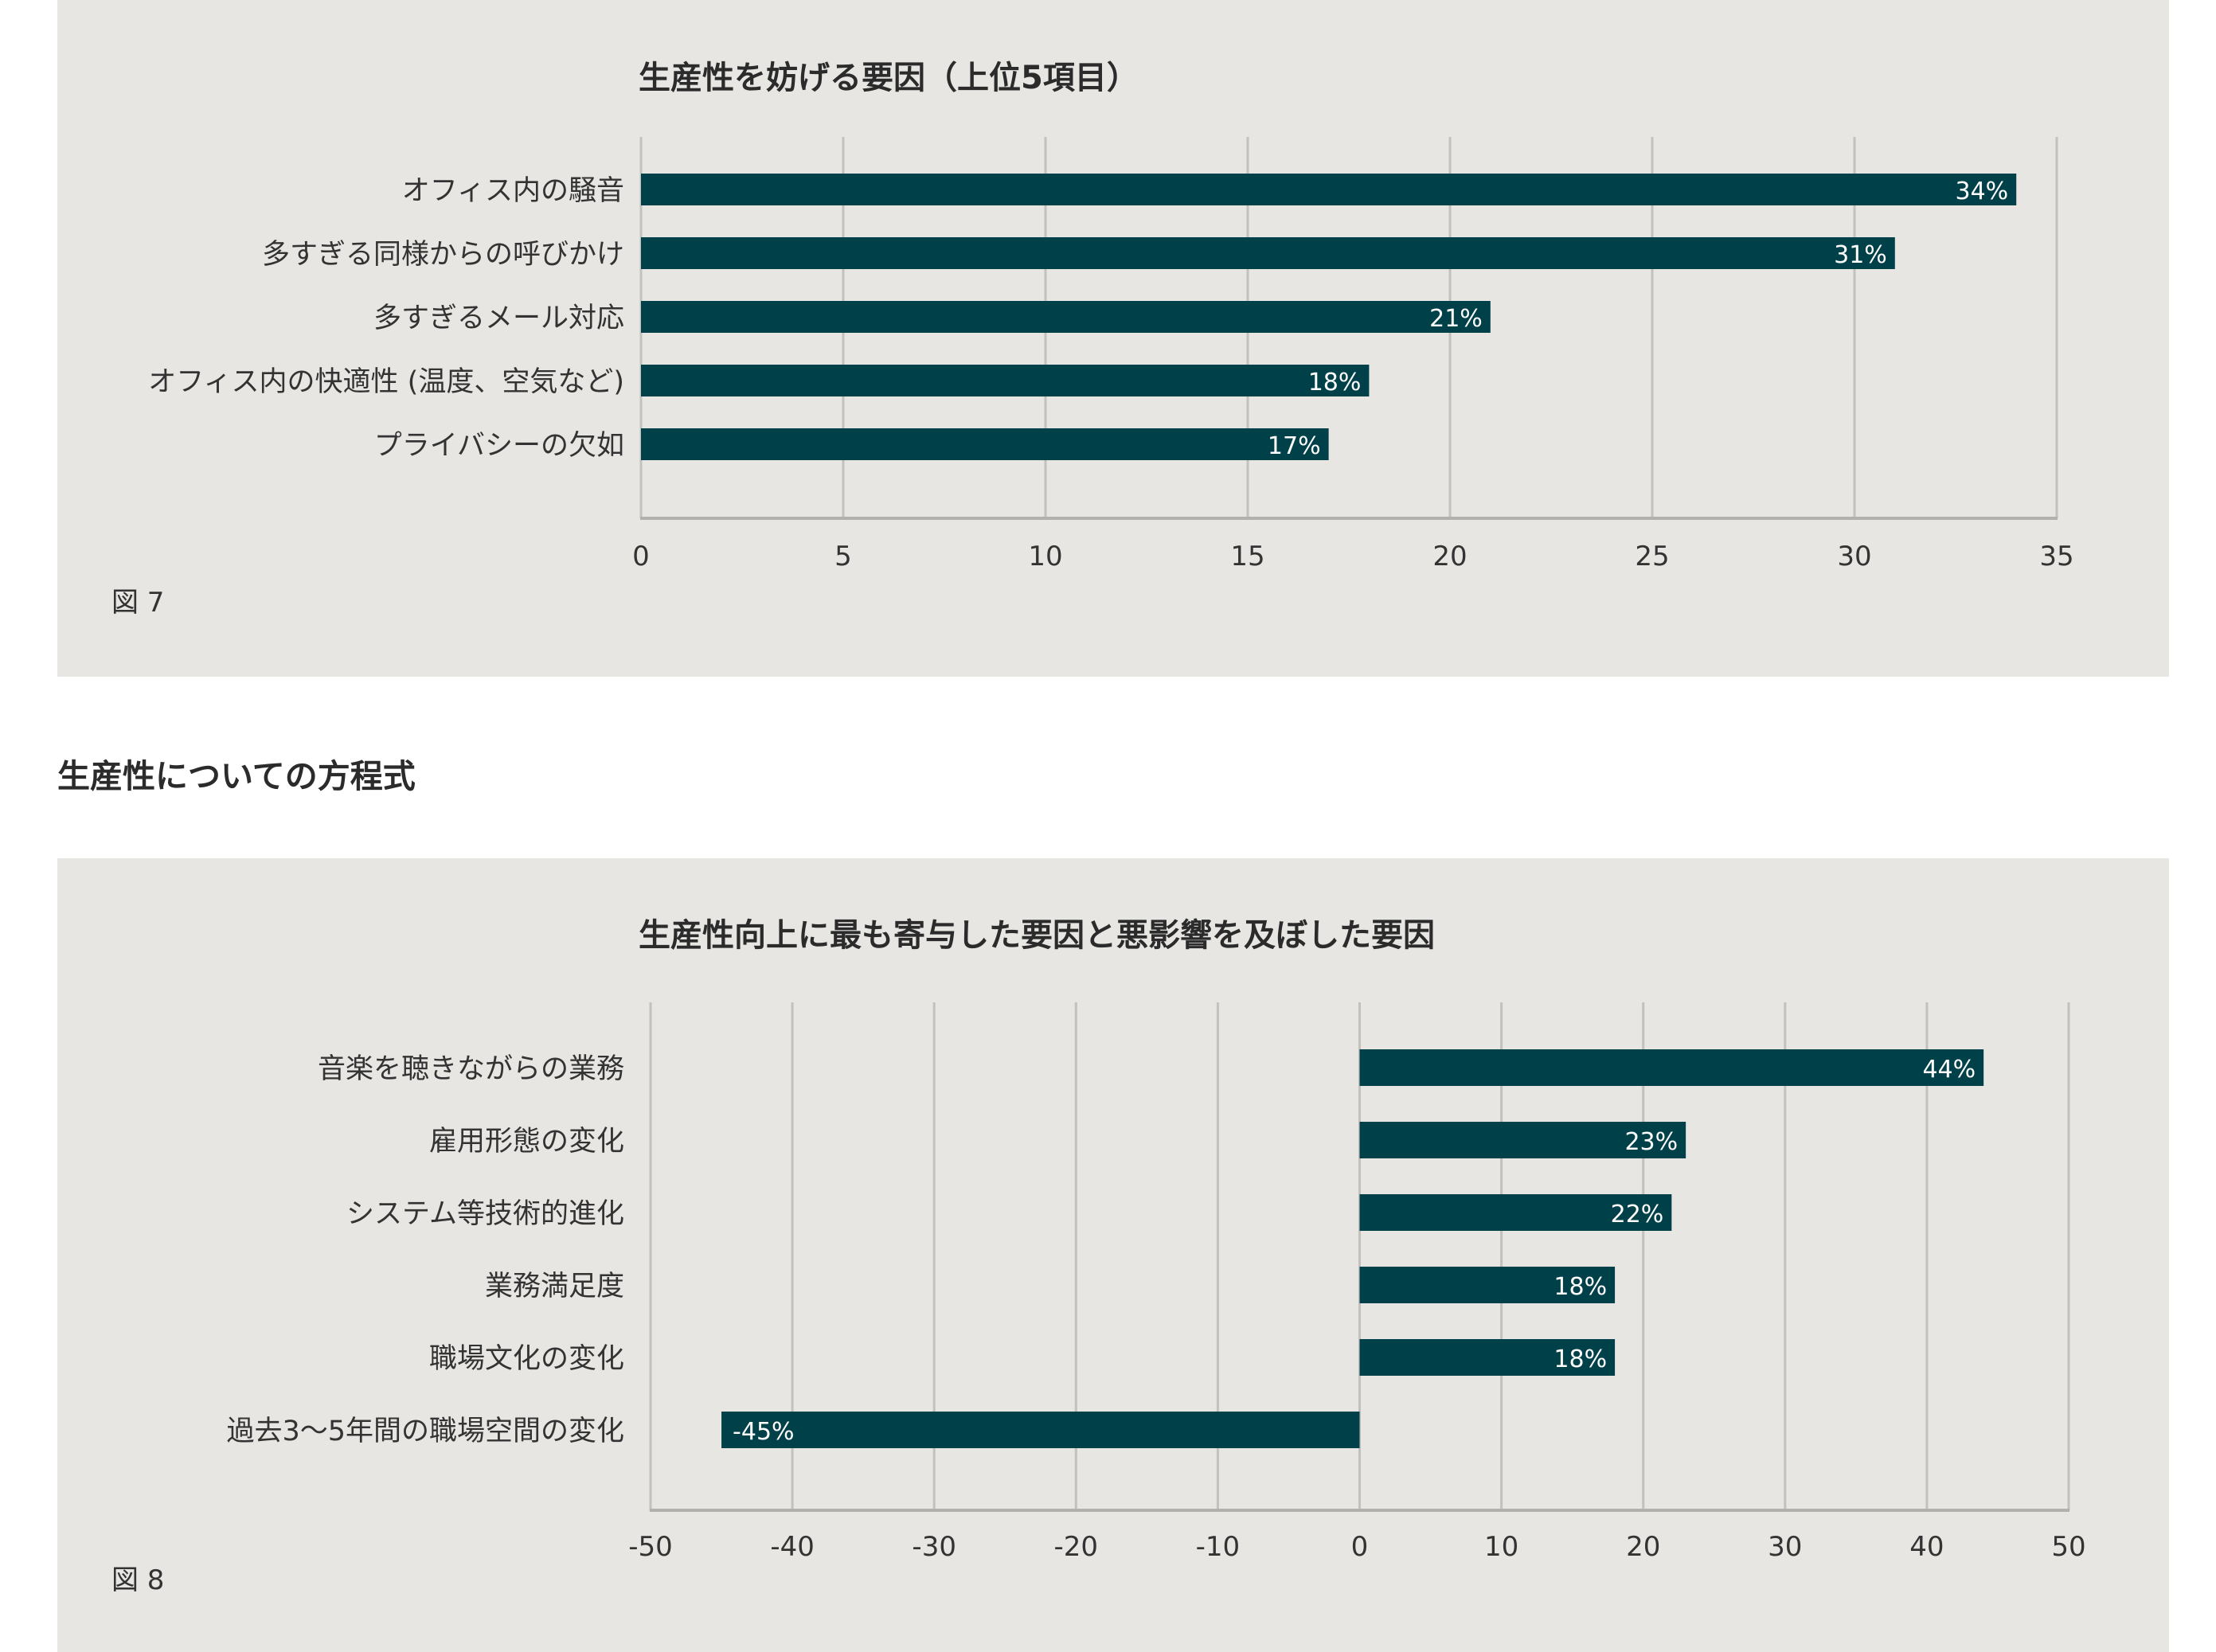  I want to click on category-label: 多すぎるメール対応, so click(498, 318).